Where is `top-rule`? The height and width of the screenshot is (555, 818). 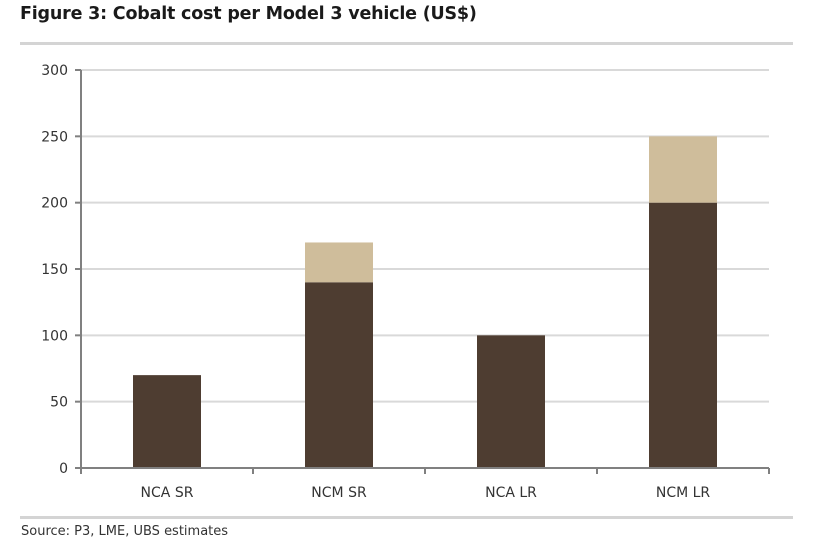
top-rule is located at coordinates (406, 43).